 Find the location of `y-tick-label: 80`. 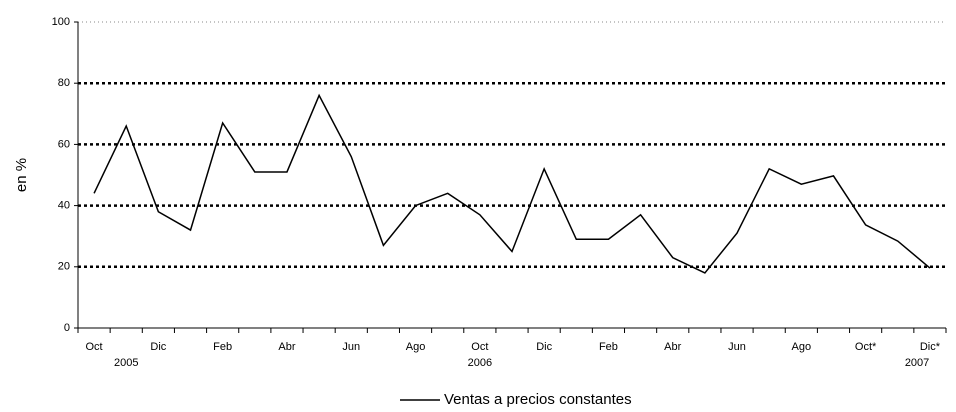

y-tick-label: 80 is located at coordinates (64, 83).